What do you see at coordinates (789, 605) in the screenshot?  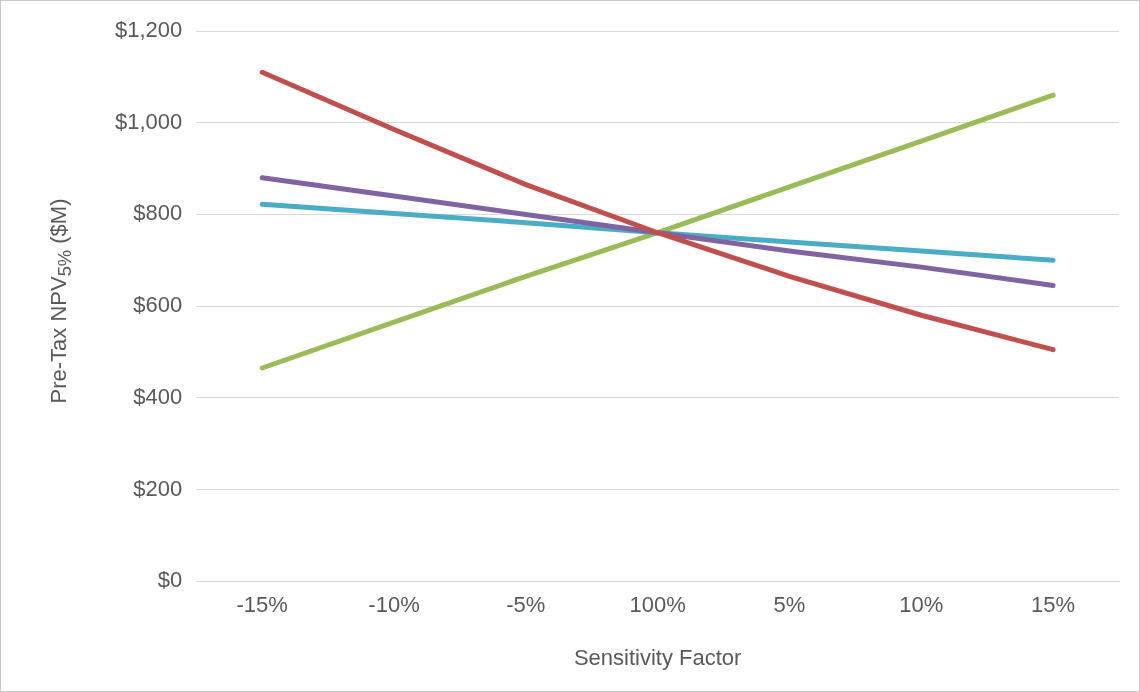 I see `x-tick-label: 5%` at bounding box center [789, 605].